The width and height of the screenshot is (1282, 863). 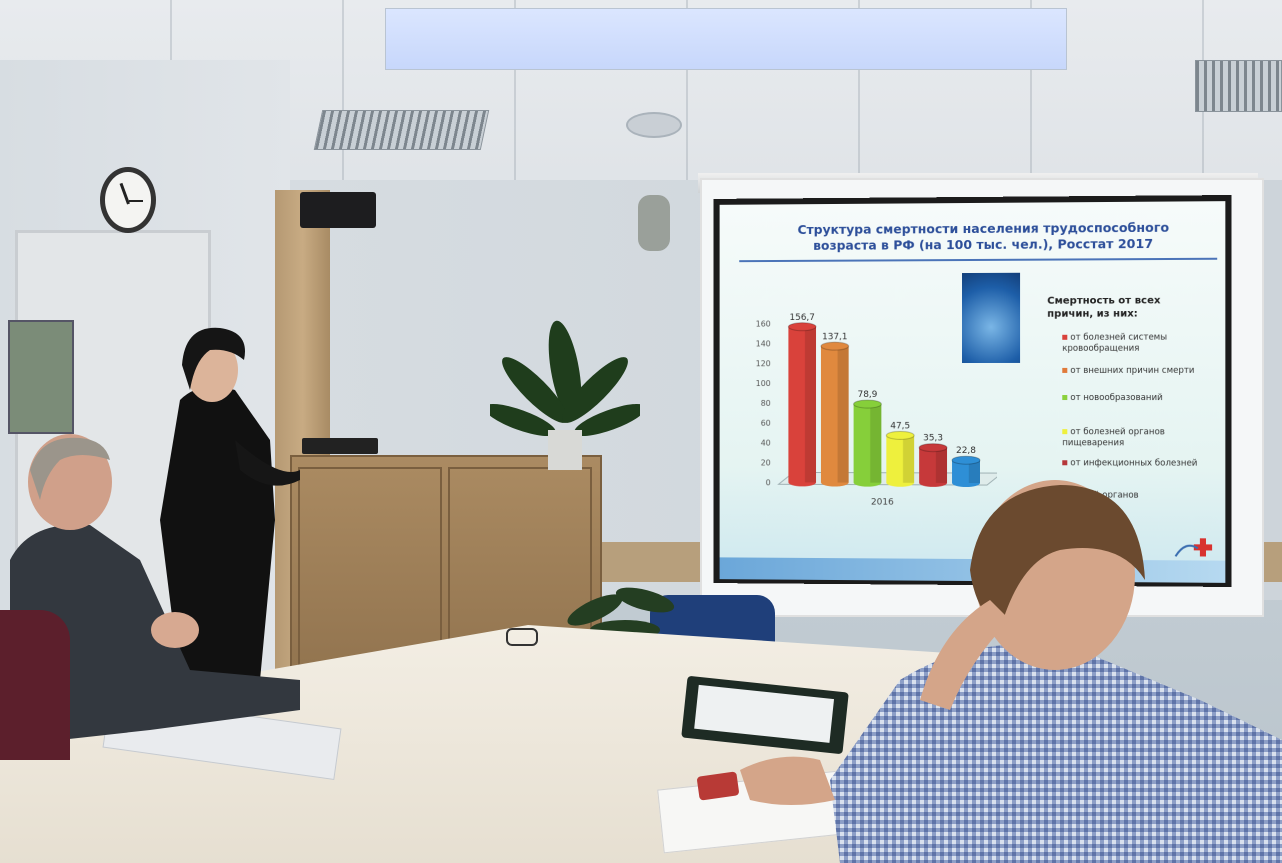 What do you see at coordinates (654, 125) in the screenshot?
I see `ceiling-light` at bounding box center [654, 125].